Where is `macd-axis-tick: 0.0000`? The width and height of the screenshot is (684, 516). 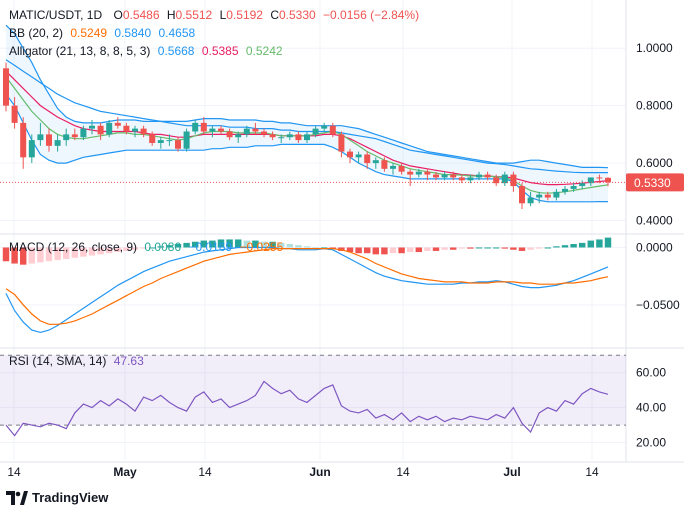
macd-axis-tick: 0.0000 is located at coordinates (654, 247).